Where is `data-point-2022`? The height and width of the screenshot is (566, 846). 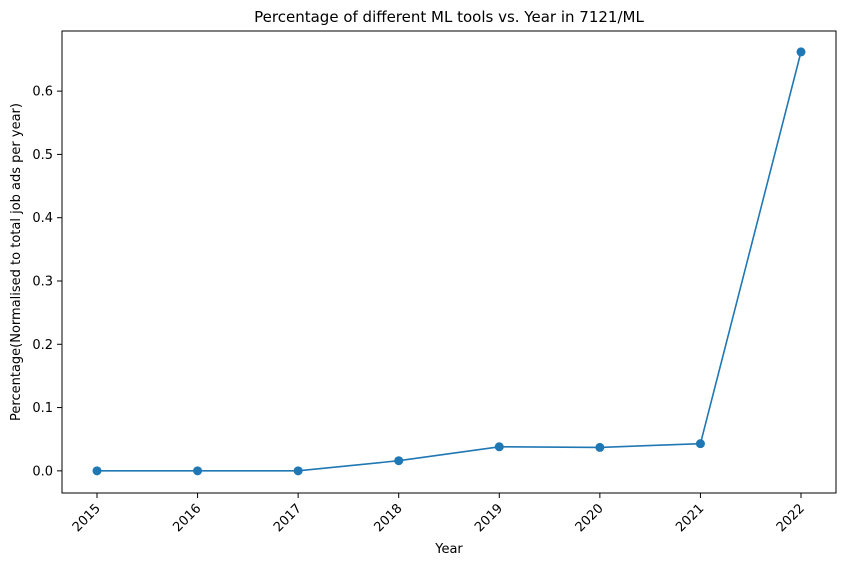 data-point-2022 is located at coordinates (801, 52).